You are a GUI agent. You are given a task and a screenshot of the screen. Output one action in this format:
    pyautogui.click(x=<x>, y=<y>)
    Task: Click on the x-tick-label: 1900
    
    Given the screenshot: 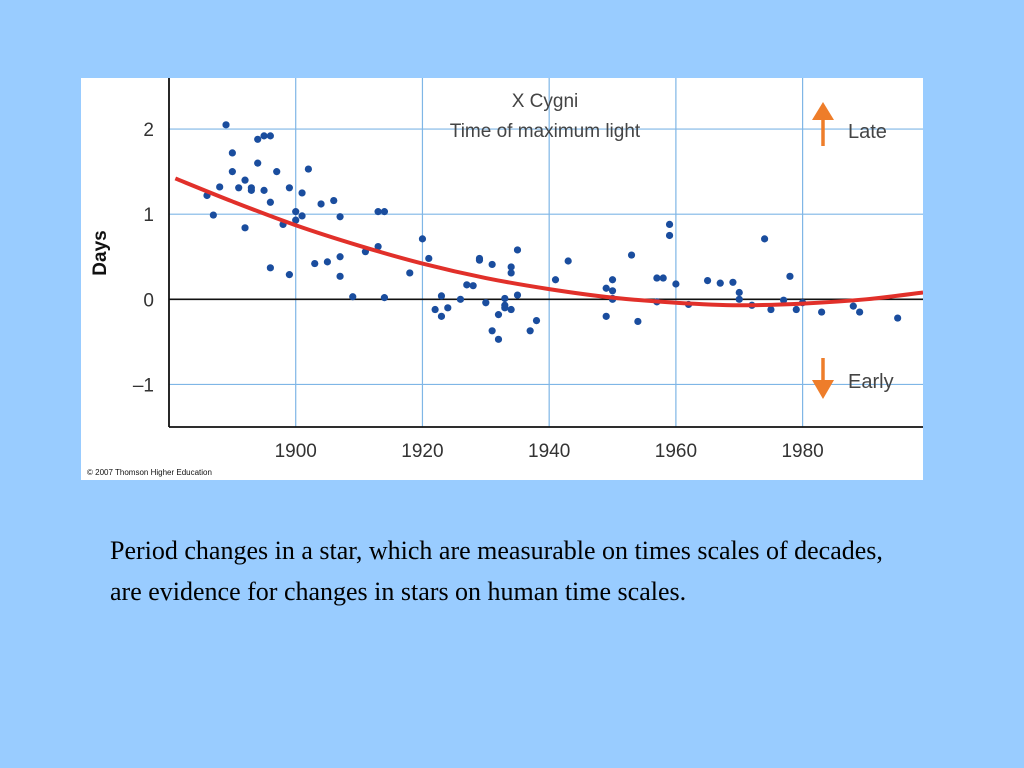 What is the action you would take?
    pyautogui.click(x=296, y=451)
    